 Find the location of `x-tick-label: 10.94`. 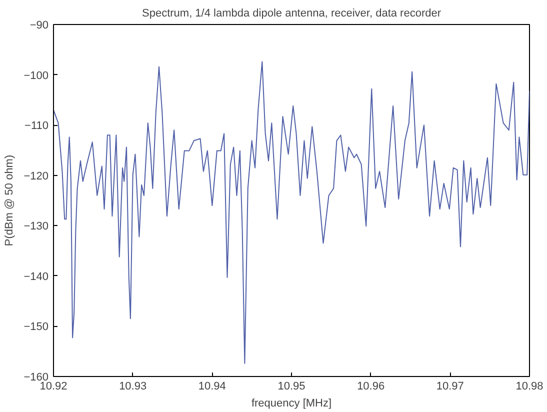

x-tick-label: 10.94 is located at coordinates (212, 386).